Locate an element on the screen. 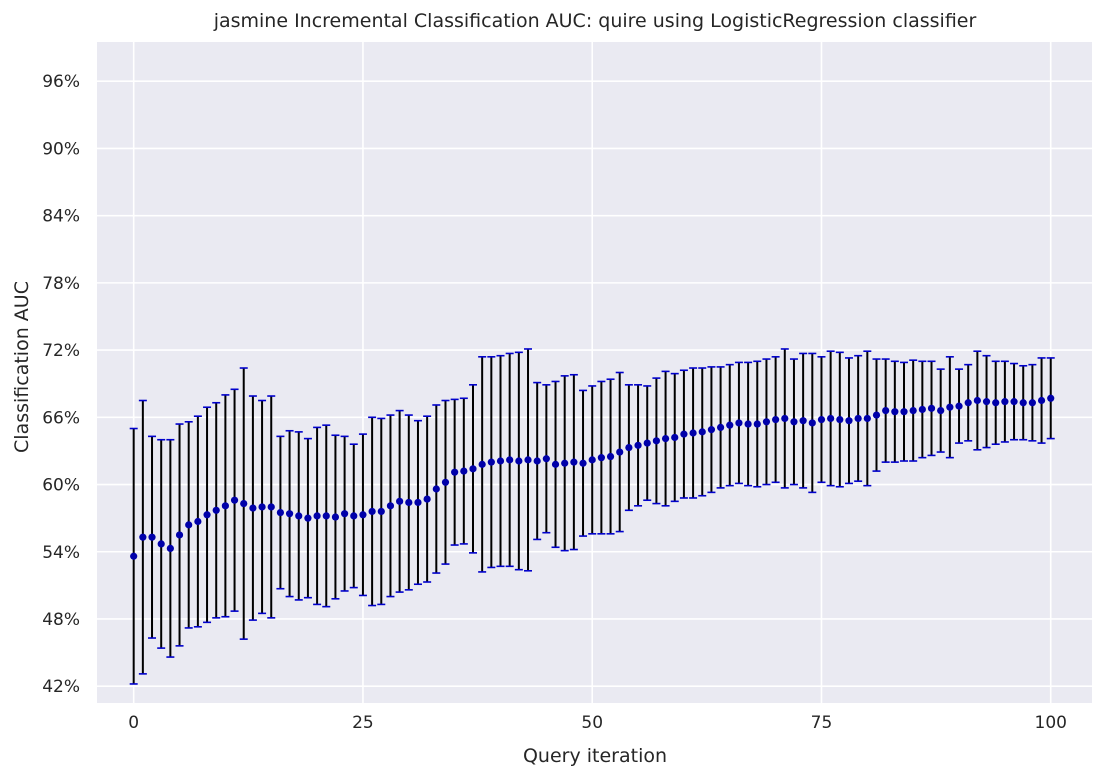 The height and width of the screenshot is (779, 1104). x-tick-label: 50 is located at coordinates (592, 723).